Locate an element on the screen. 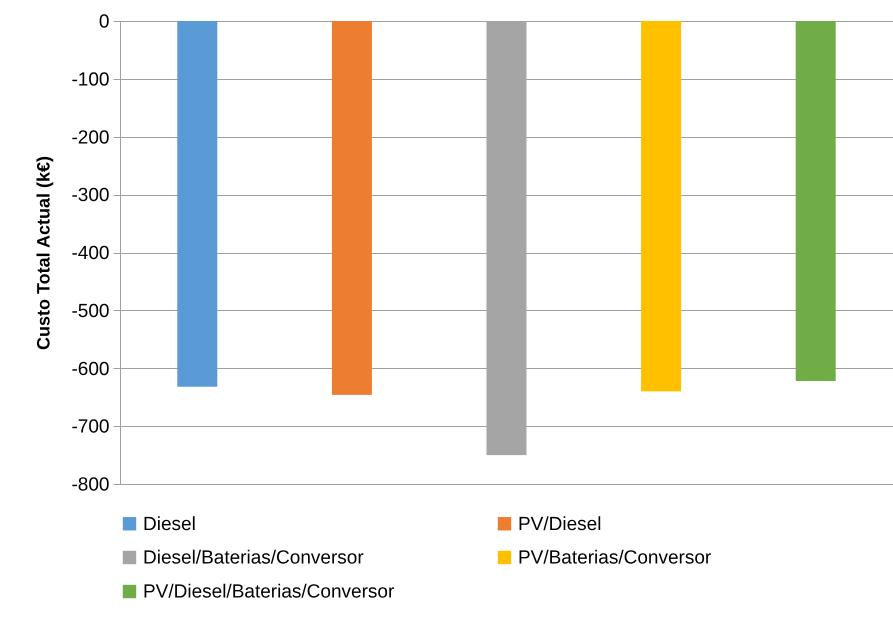 This screenshot has width=893, height=634. legend-label: PV/Diesel is located at coordinates (560, 524).